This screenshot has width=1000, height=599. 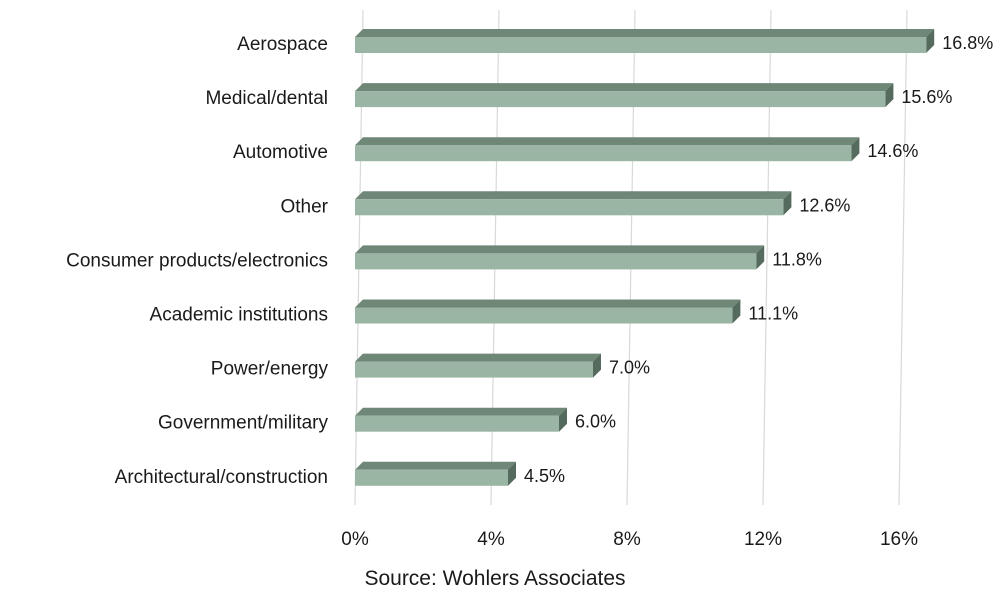 I want to click on bar-side-architectural-construction, so click(x=512, y=473).